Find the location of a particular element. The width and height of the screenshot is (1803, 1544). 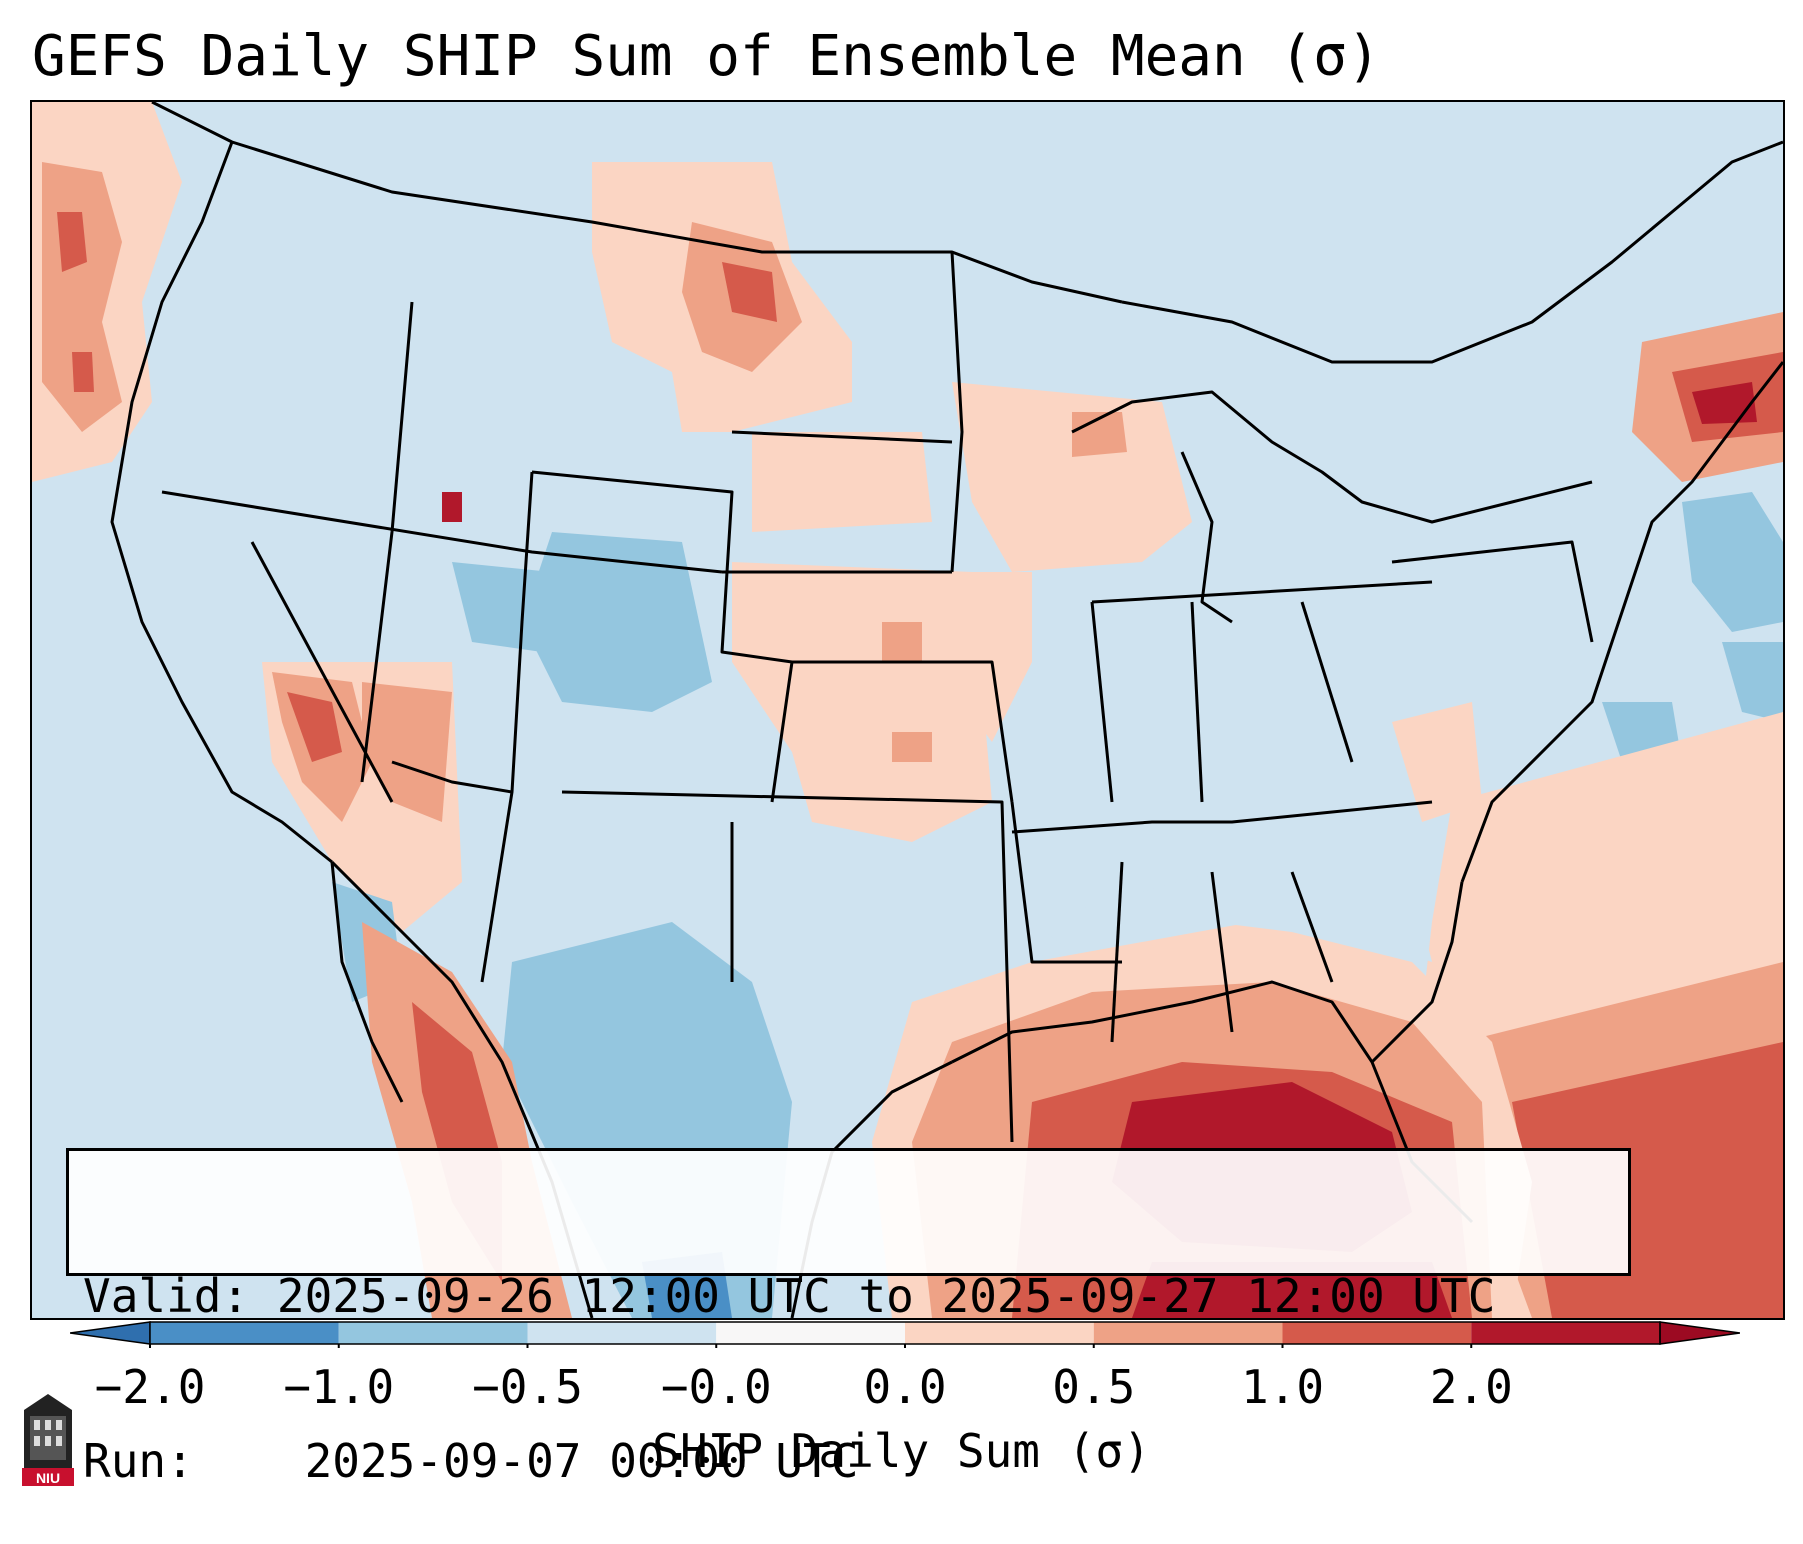

anomaly-northern-plains is located at coordinates (762, 347).